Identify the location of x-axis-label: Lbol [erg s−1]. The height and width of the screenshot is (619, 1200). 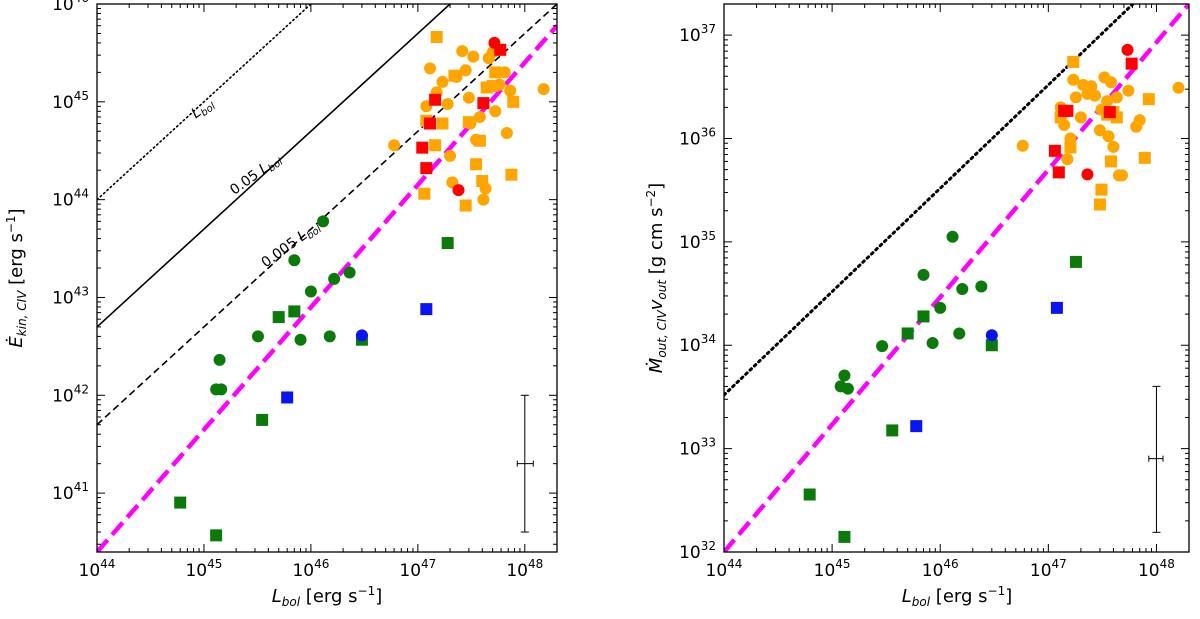
(327, 596).